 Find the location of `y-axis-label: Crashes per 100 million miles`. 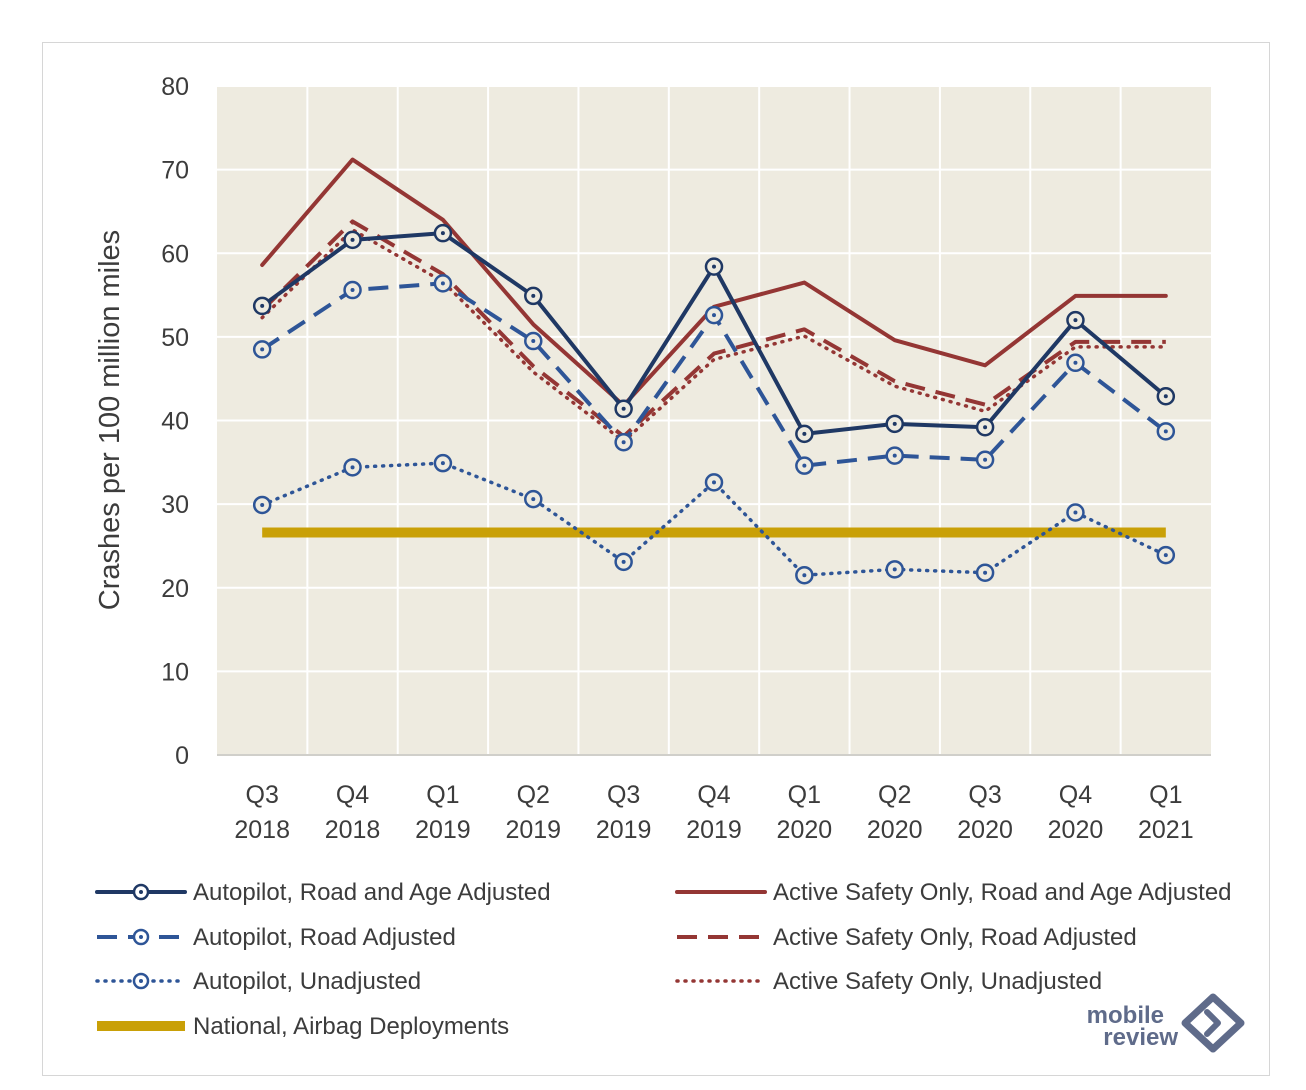

y-axis-label: Crashes per 100 million miles is located at coordinates (110, 420).